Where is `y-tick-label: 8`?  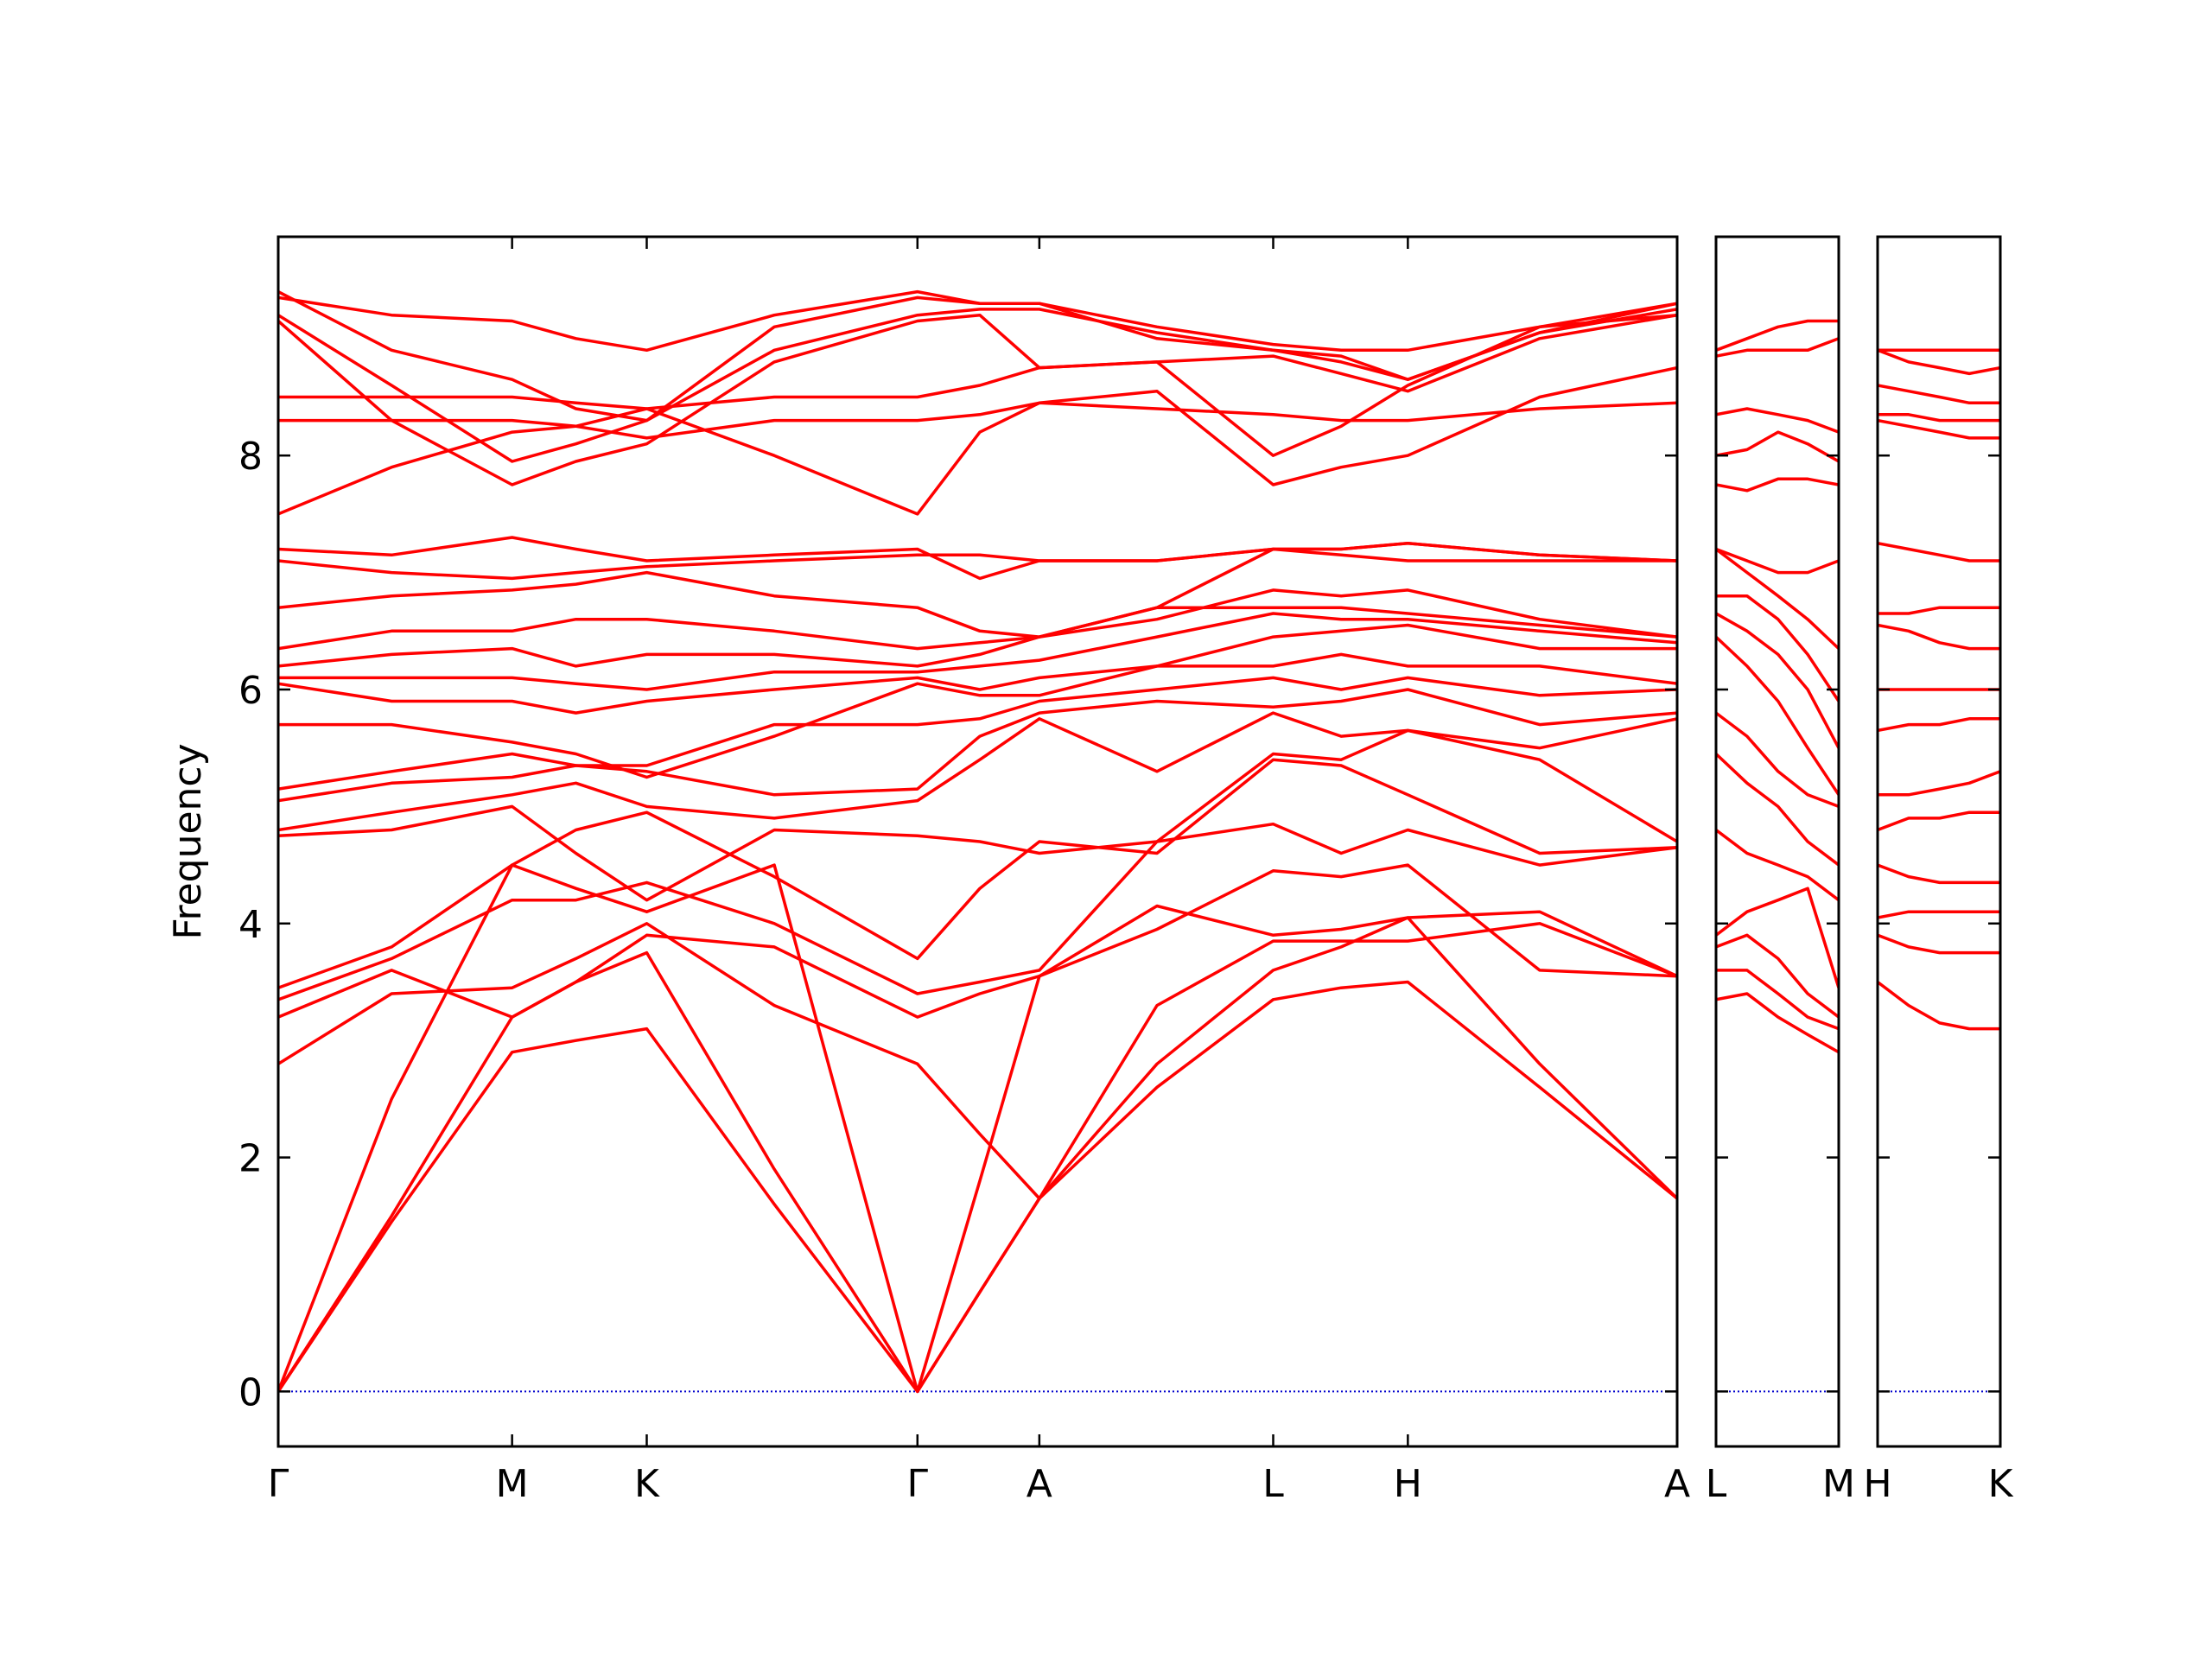
y-tick-label: 8 is located at coordinates (250, 457).